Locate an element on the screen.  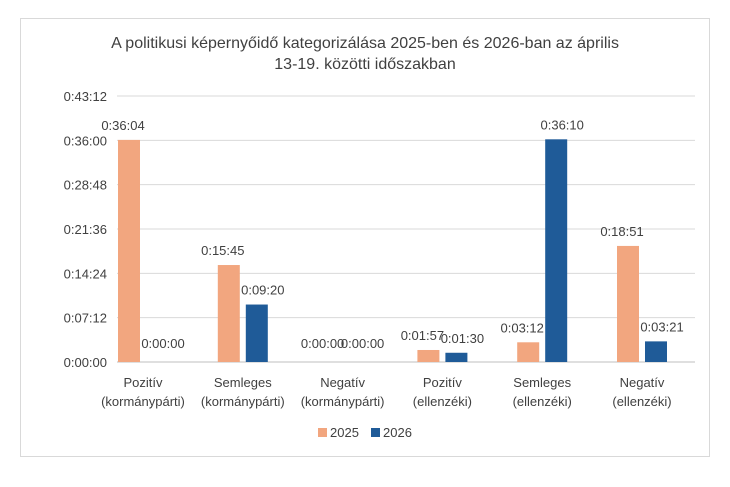
y-tick-label: 0:07:12 is located at coordinates (85, 318).